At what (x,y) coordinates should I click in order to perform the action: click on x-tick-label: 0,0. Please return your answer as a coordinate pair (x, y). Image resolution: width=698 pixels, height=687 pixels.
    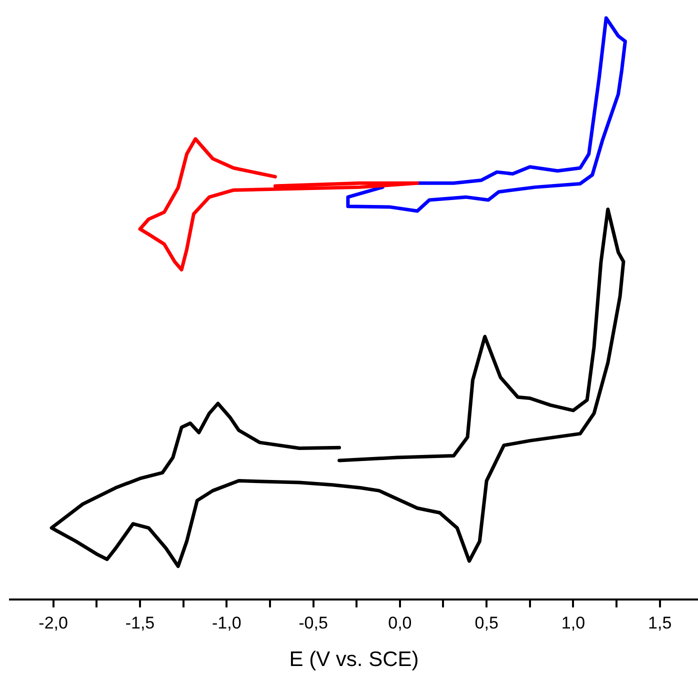
    Looking at the image, I should click on (400, 622).